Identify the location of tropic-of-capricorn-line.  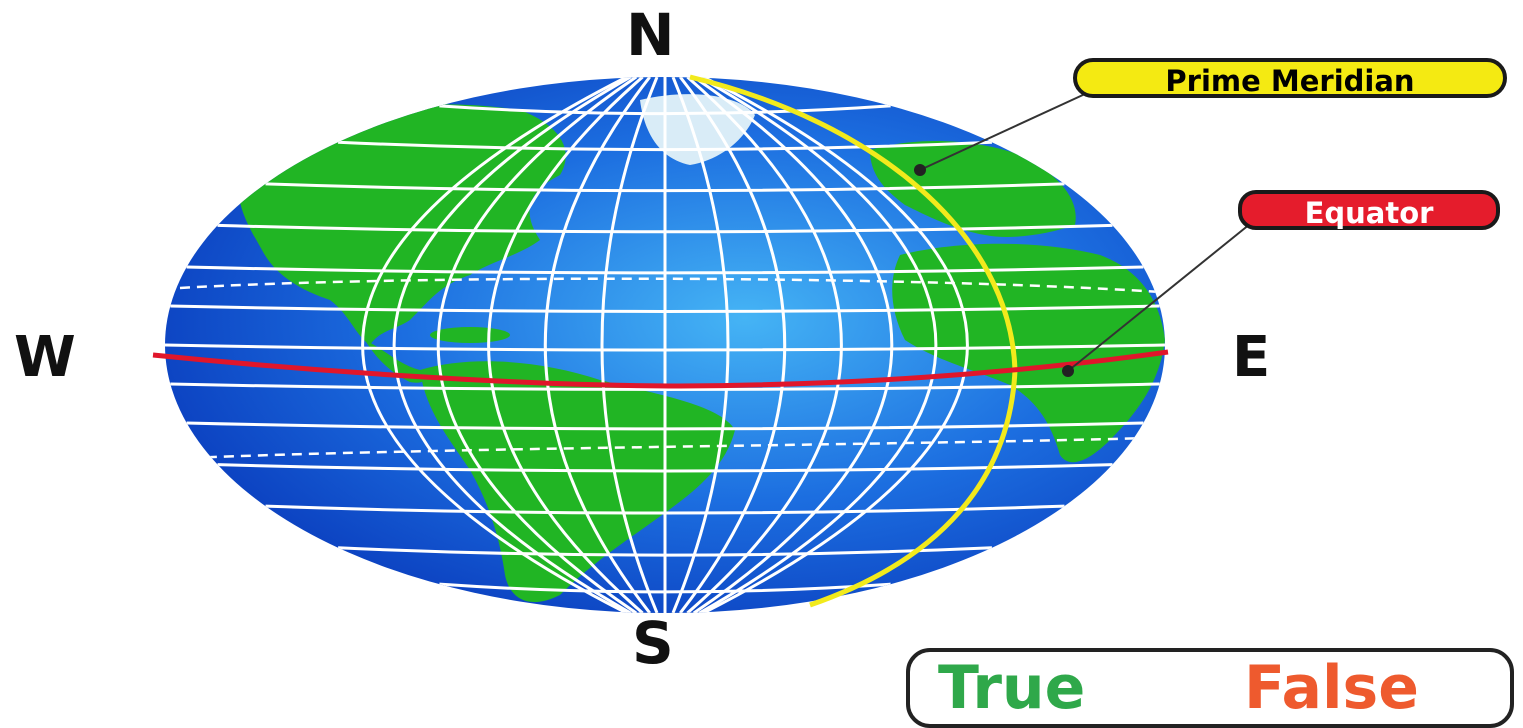
(670, 448).